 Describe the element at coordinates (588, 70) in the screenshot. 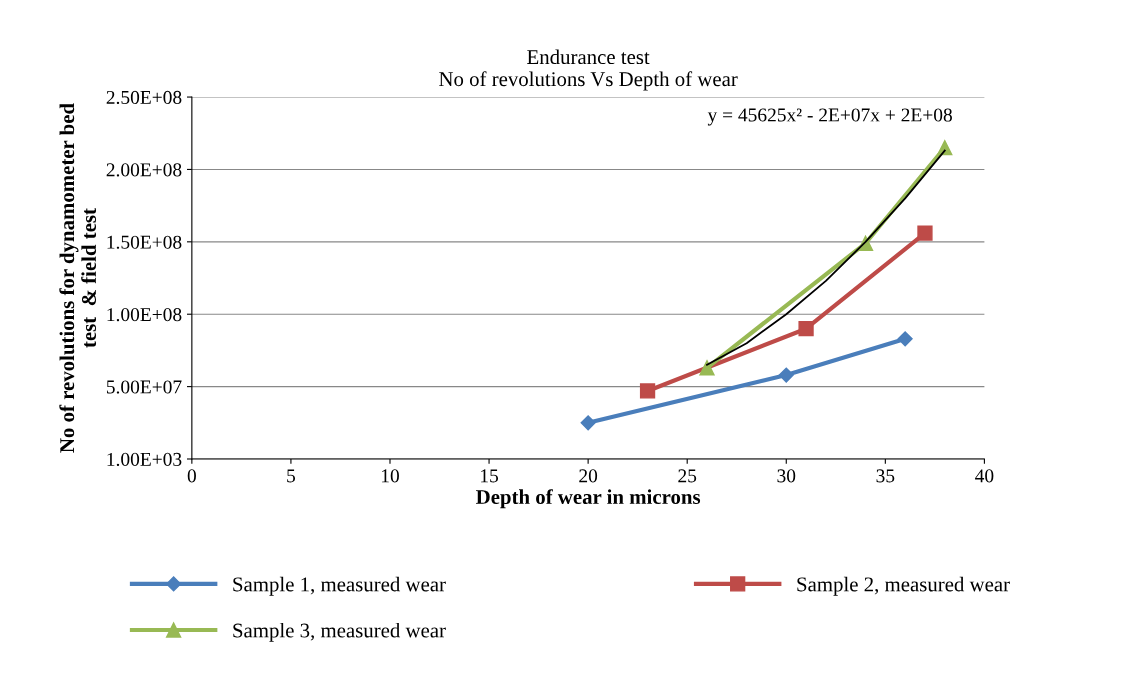

I see `chart-title: Endurance test No of revolutions Vs Depth of wear` at that location.